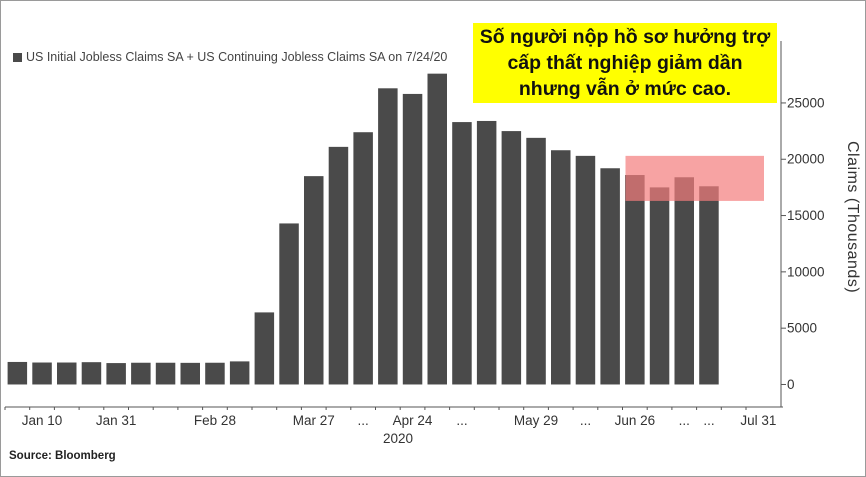 The width and height of the screenshot is (866, 477). What do you see at coordinates (802, 328) in the screenshot?
I see `y-tick-label: 5000` at bounding box center [802, 328].